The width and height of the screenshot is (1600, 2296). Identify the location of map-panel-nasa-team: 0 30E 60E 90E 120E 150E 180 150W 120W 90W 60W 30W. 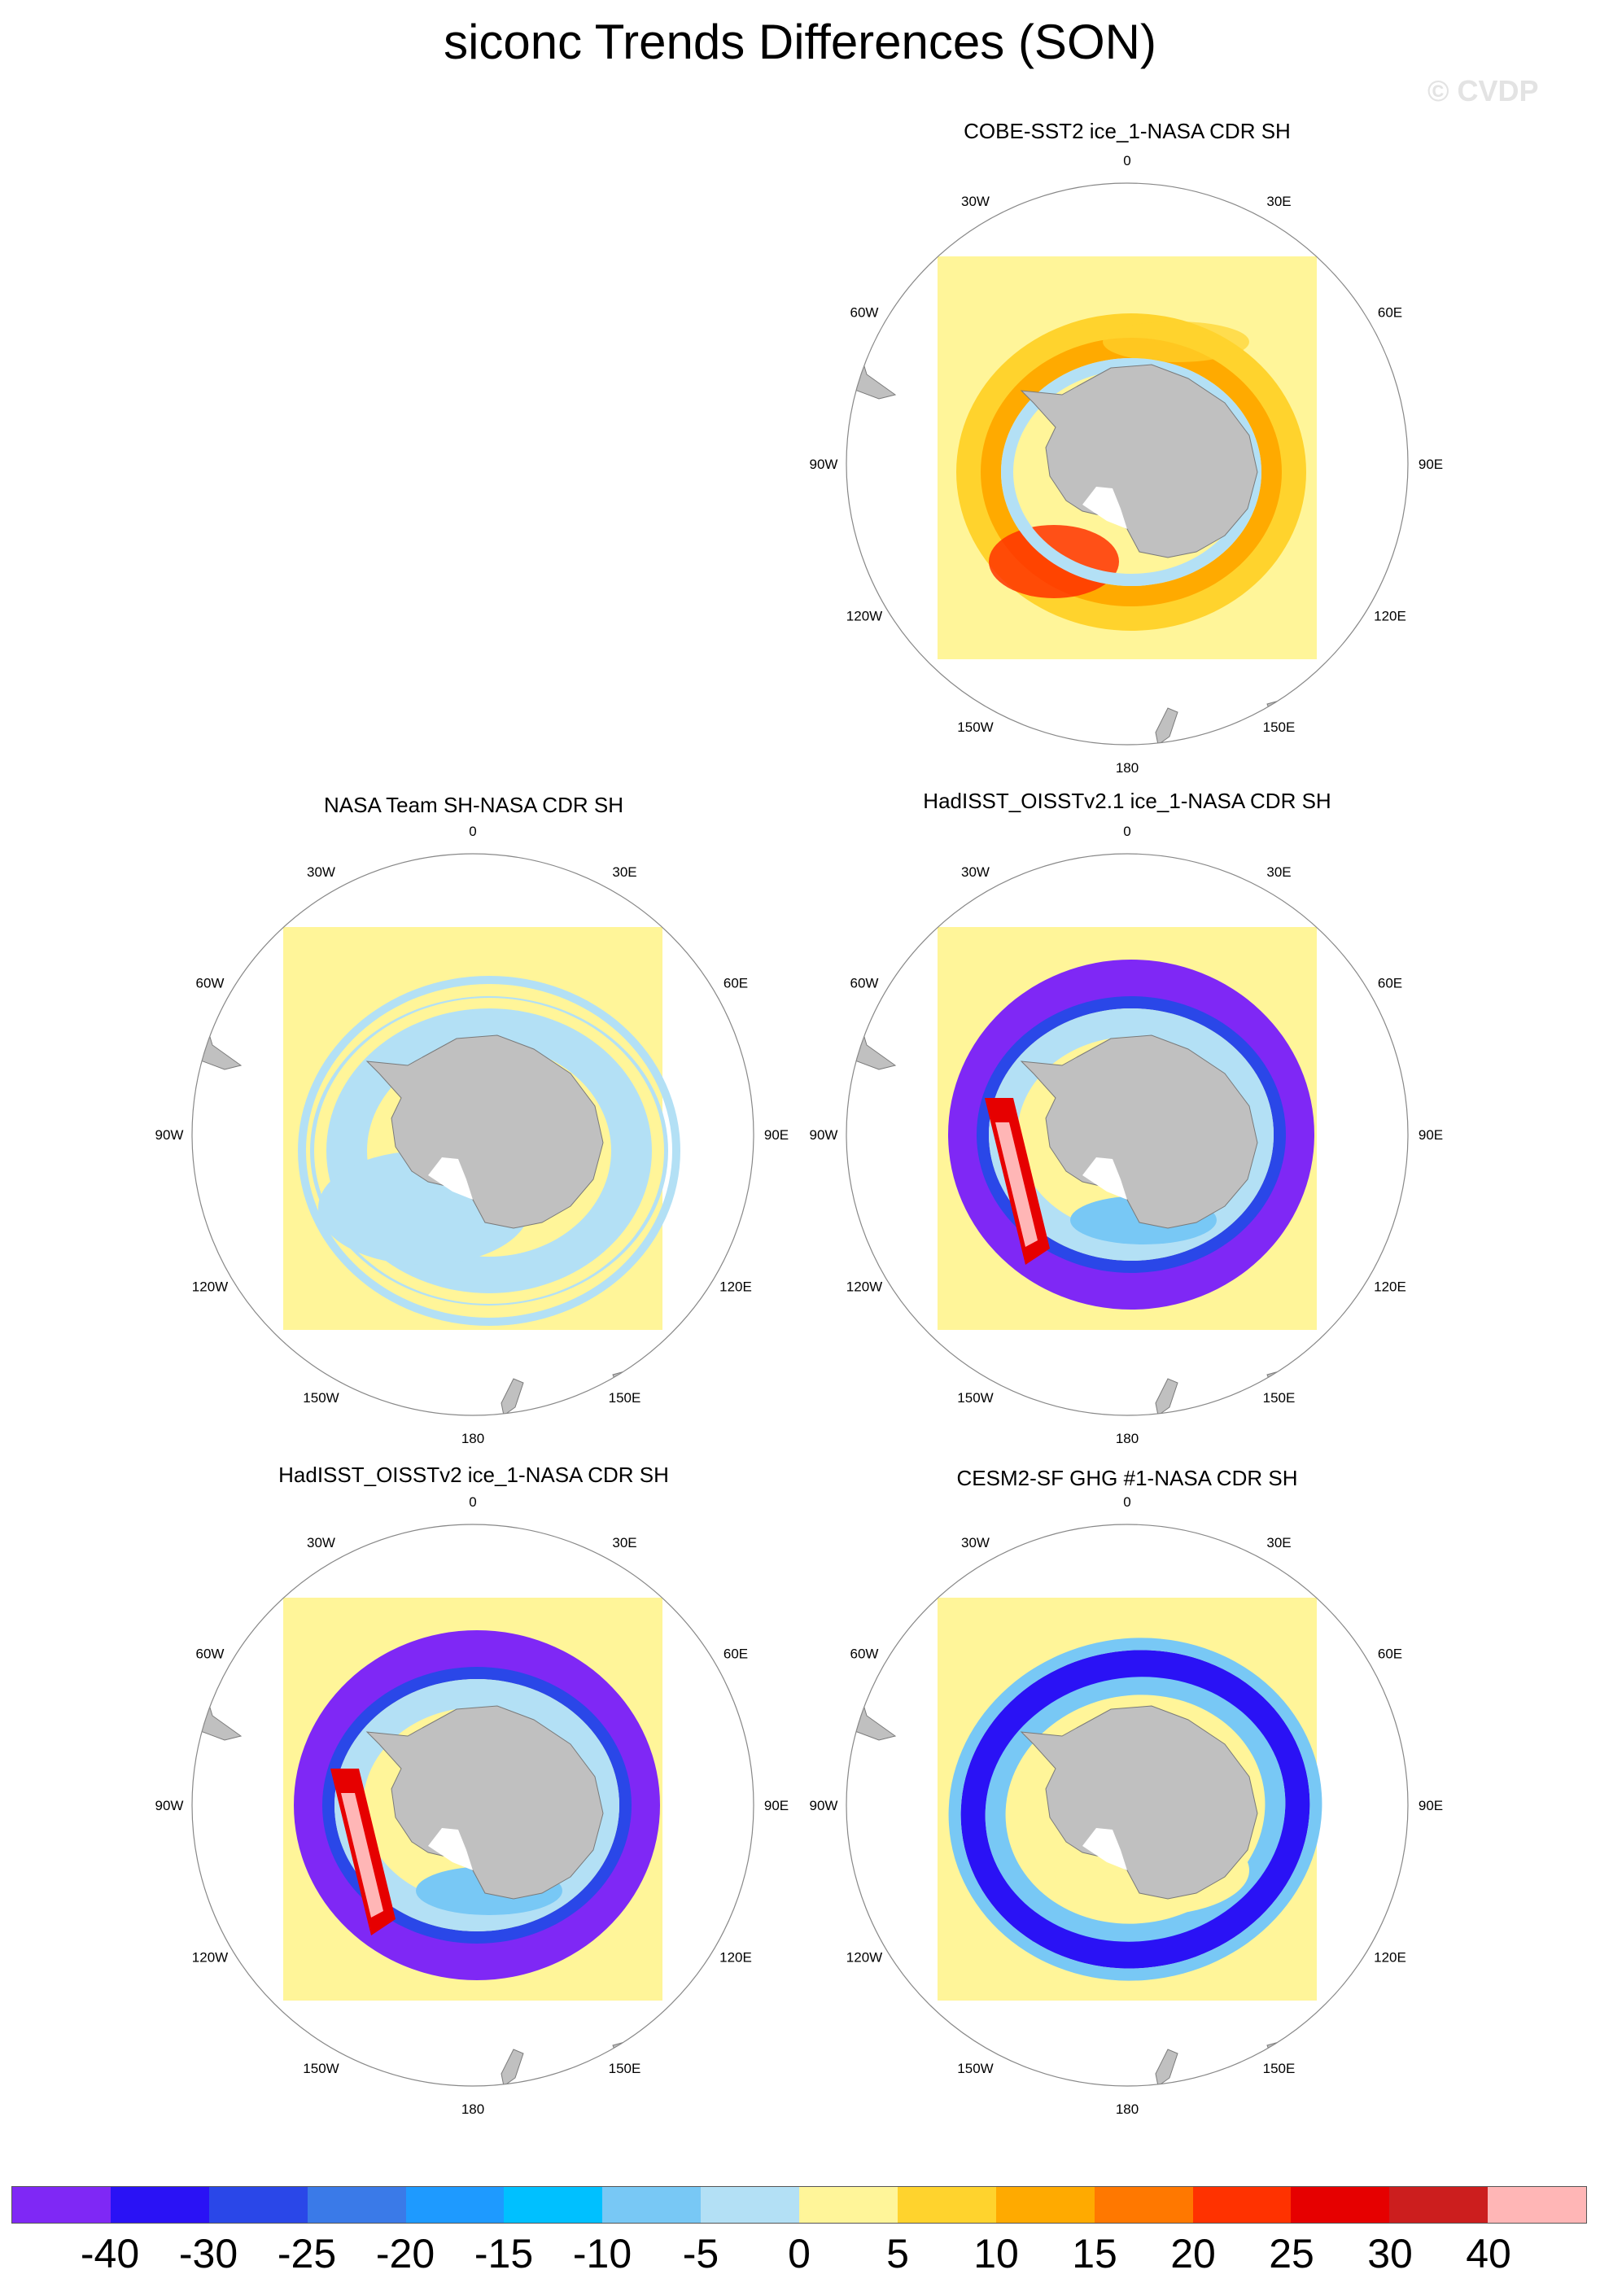
(472, 1135).